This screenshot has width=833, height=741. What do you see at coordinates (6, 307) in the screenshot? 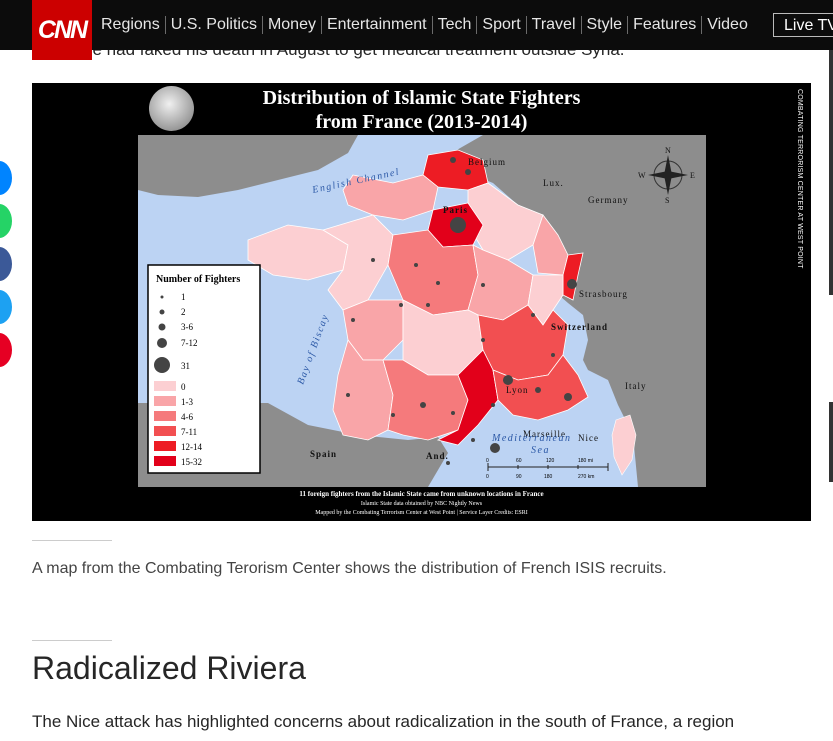
I see `twitter-share-icon` at bounding box center [6, 307].